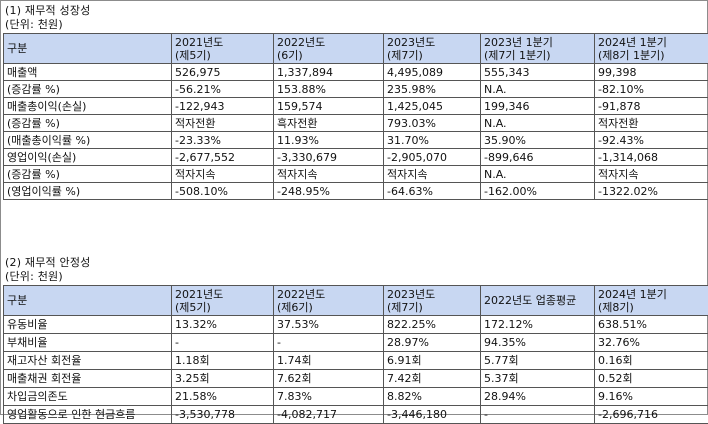  Describe the element at coordinates (223, 72) in the screenshot. I see `cell-value: 526,975` at that location.